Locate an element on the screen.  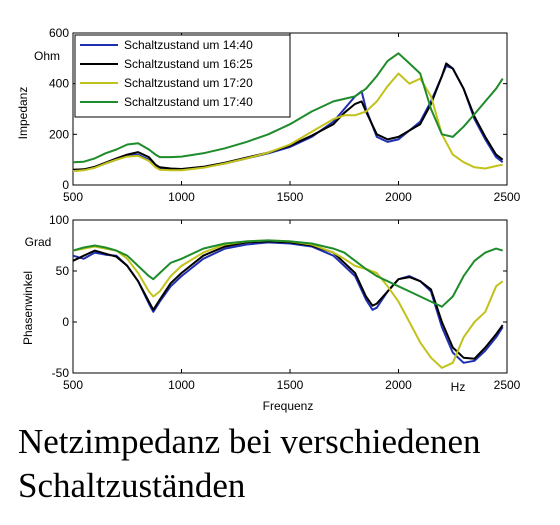
phase-x-tick-label: 1500 is located at coordinates (290, 385).